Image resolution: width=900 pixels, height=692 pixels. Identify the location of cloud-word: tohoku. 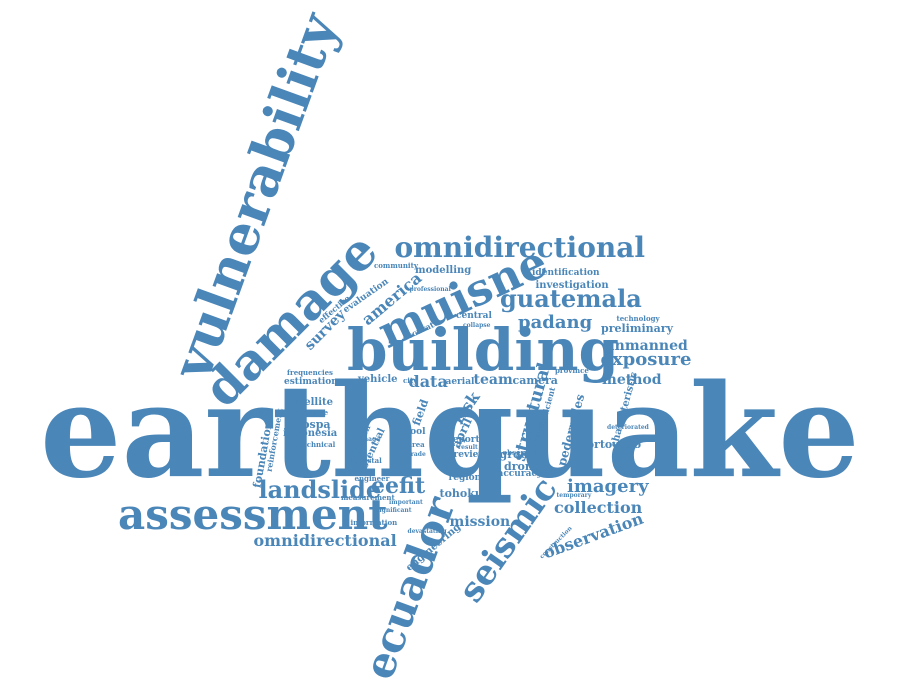
(461, 493).